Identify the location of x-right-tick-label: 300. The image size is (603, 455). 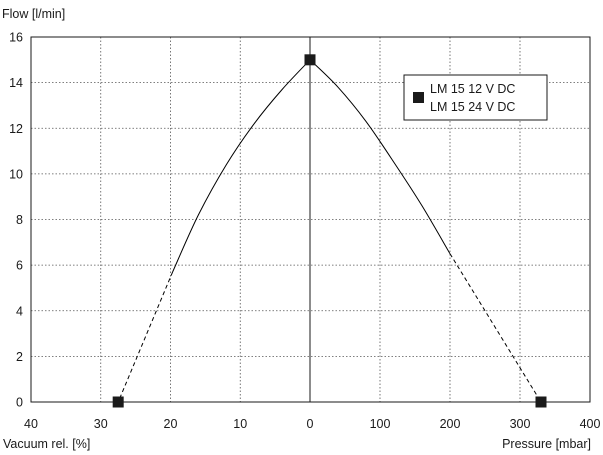
(520, 424).